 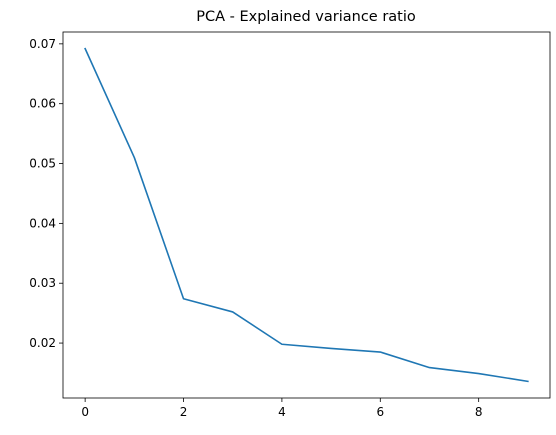 What do you see at coordinates (42, 343) in the screenshot?
I see `y-tick-label: 0.02` at bounding box center [42, 343].